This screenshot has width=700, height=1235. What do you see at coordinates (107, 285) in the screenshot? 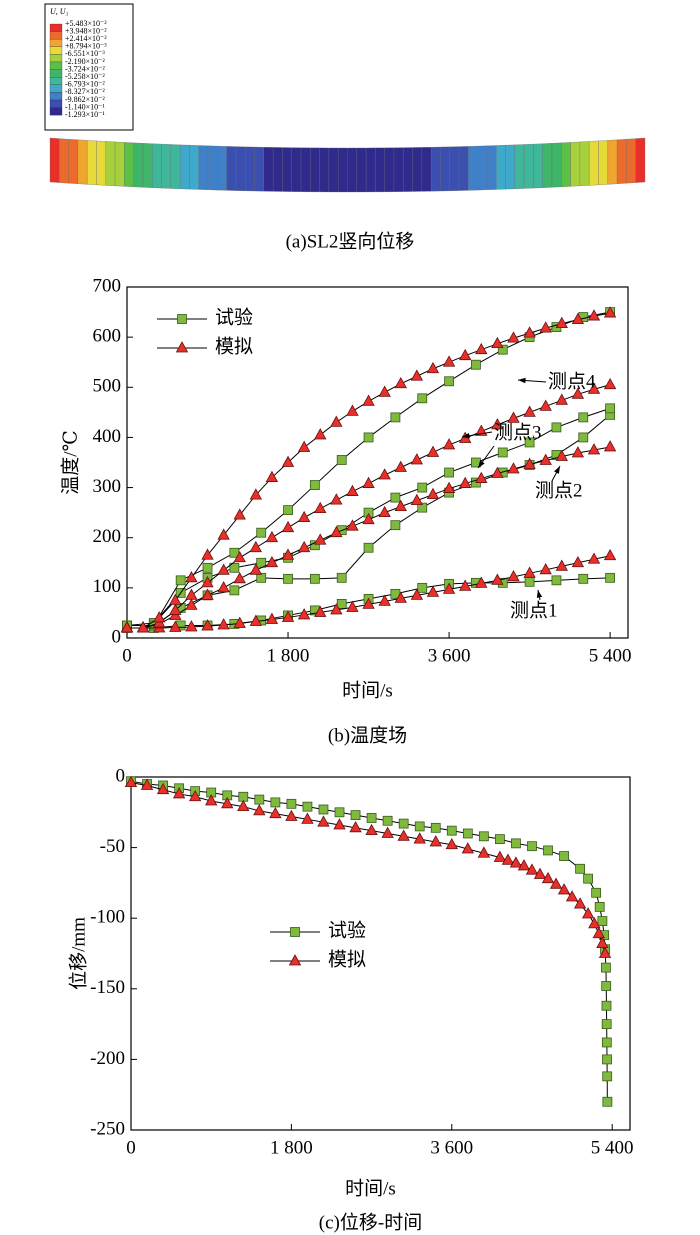
I see `y-tick-label: 700` at bounding box center [107, 285].